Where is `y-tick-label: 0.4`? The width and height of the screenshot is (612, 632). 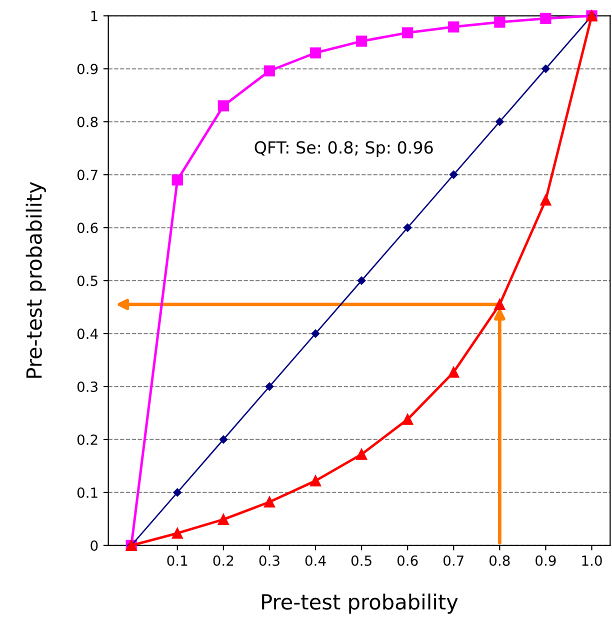 y-tick-label: 0.4 is located at coordinates (87, 334).